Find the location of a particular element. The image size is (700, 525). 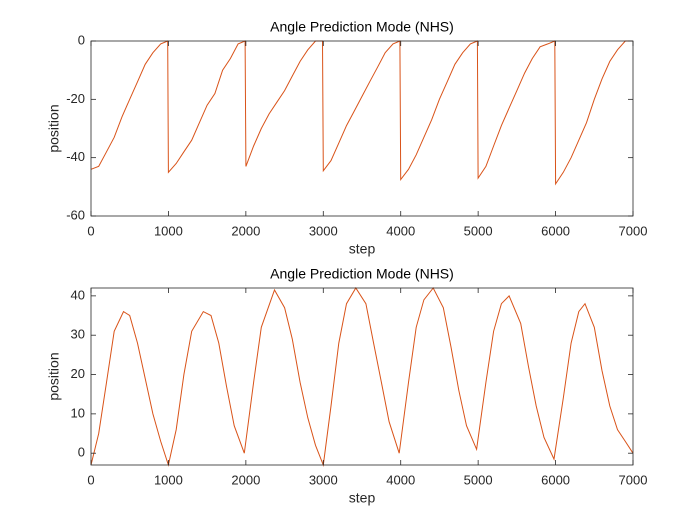

y-tick-label: -20 is located at coordinates (75, 98).